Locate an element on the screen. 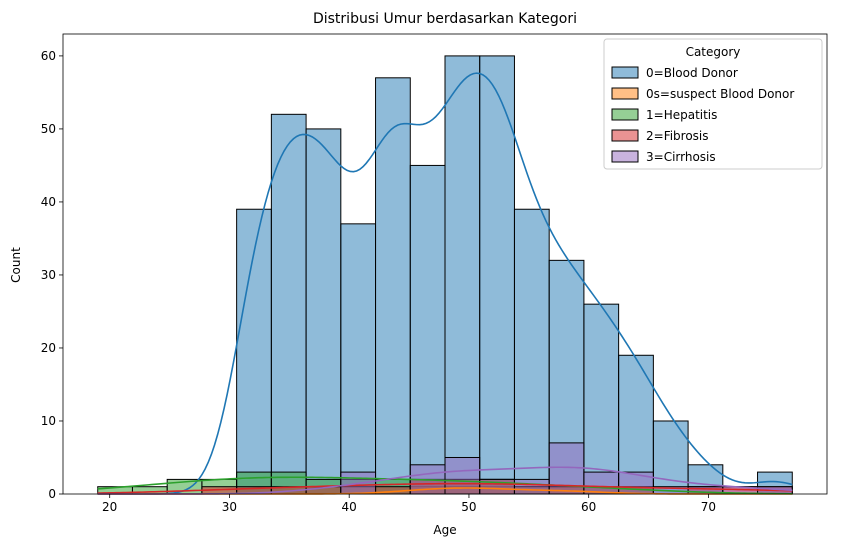 The width and height of the screenshot is (841, 547). chart-title: Distribusi Umur berdasarkan Kategori is located at coordinates (445, 19).